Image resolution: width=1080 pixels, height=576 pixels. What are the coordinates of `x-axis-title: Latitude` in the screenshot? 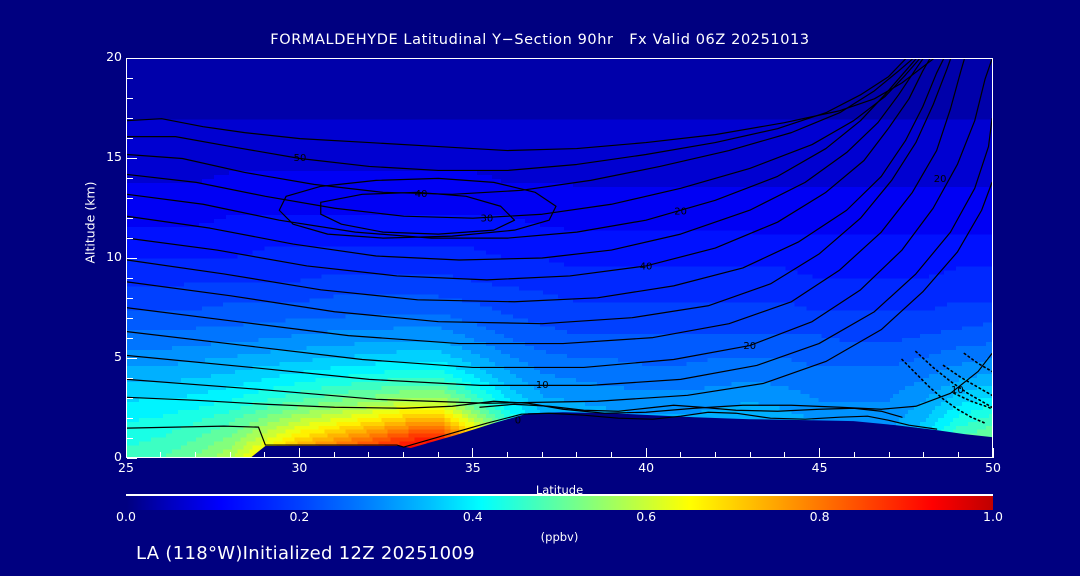 It's located at (559, 490).